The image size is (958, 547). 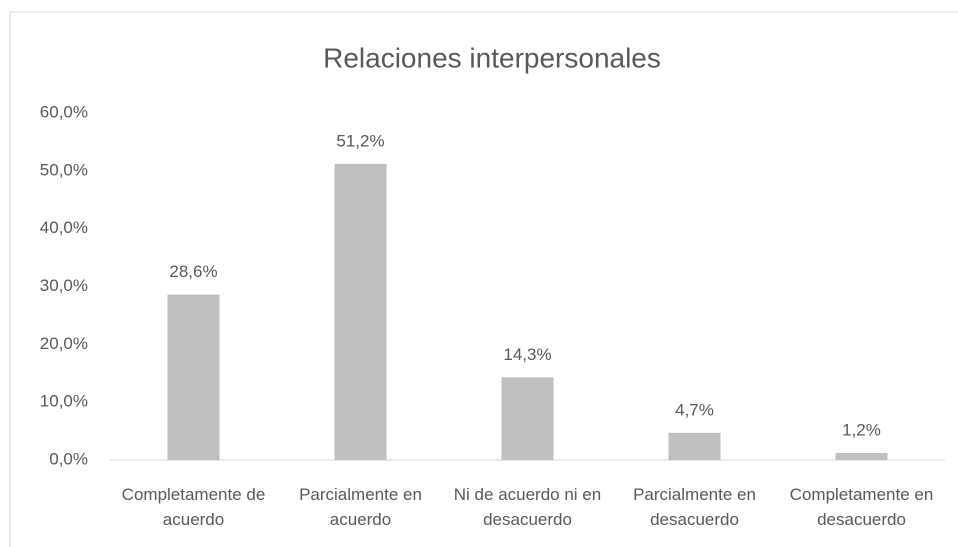 What do you see at coordinates (360, 507) in the screenshot?
I see `x-tick-label: Parcialmente en acuerdo` at bounding box center [360, 507].